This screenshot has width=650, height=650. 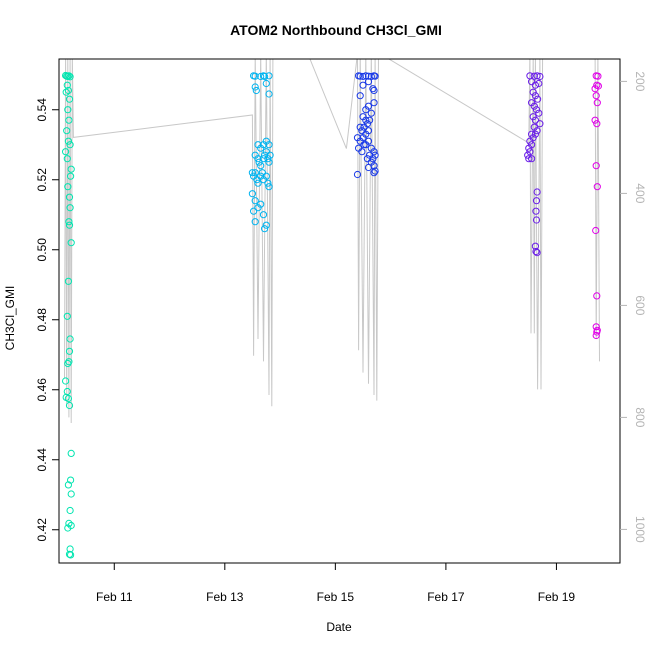 What do you see at coordinates (640, 417) in the screenshot?
I see `right-tick-label: 800` at bounding box center [640, 417].